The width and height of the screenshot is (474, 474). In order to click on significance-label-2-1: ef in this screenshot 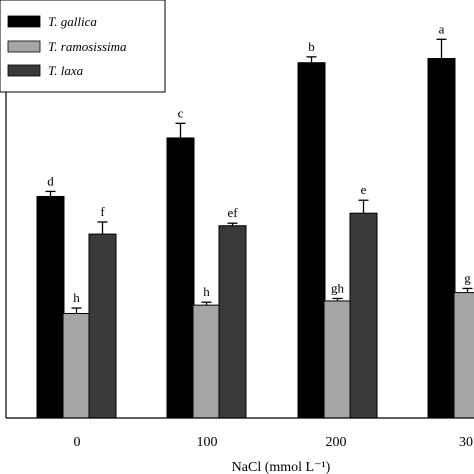, I will do `click(232, 212)`.